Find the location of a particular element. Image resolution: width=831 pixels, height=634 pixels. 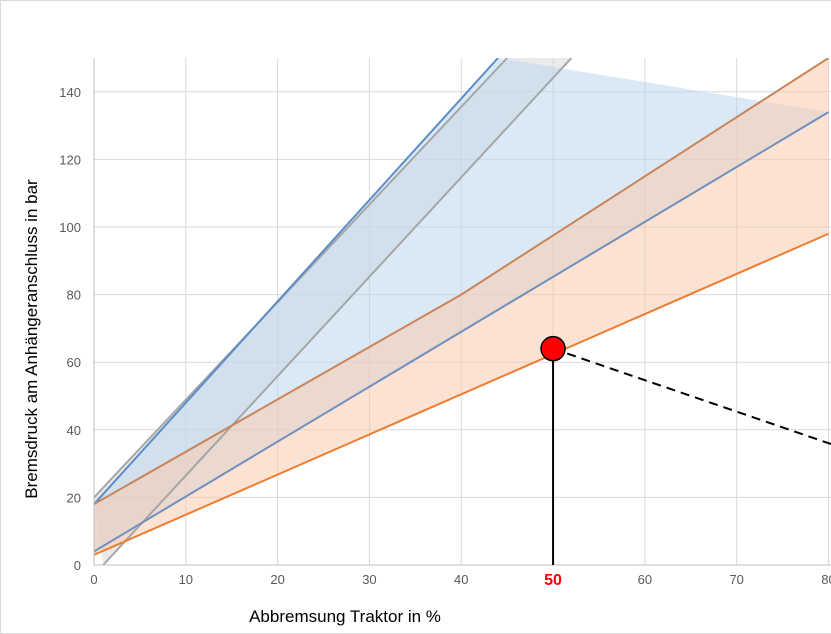

y-tick-label: 20 is located at coordinates (74, 497).